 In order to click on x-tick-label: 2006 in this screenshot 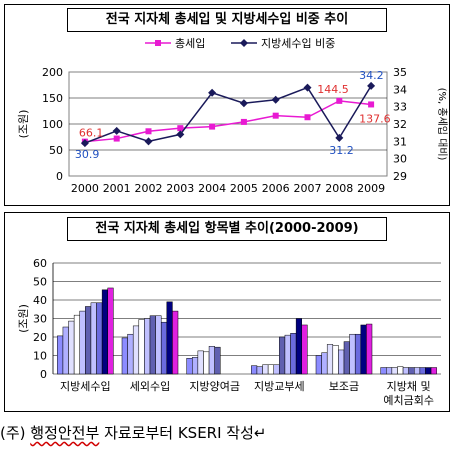, I will do `click(276, 188)`.